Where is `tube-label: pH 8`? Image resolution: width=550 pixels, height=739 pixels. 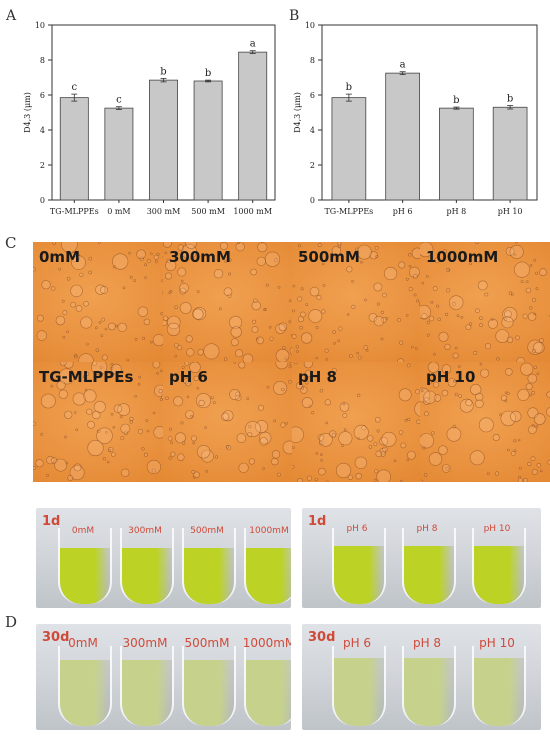
tube-label: pH 8 is located at coordinates (427, 529).